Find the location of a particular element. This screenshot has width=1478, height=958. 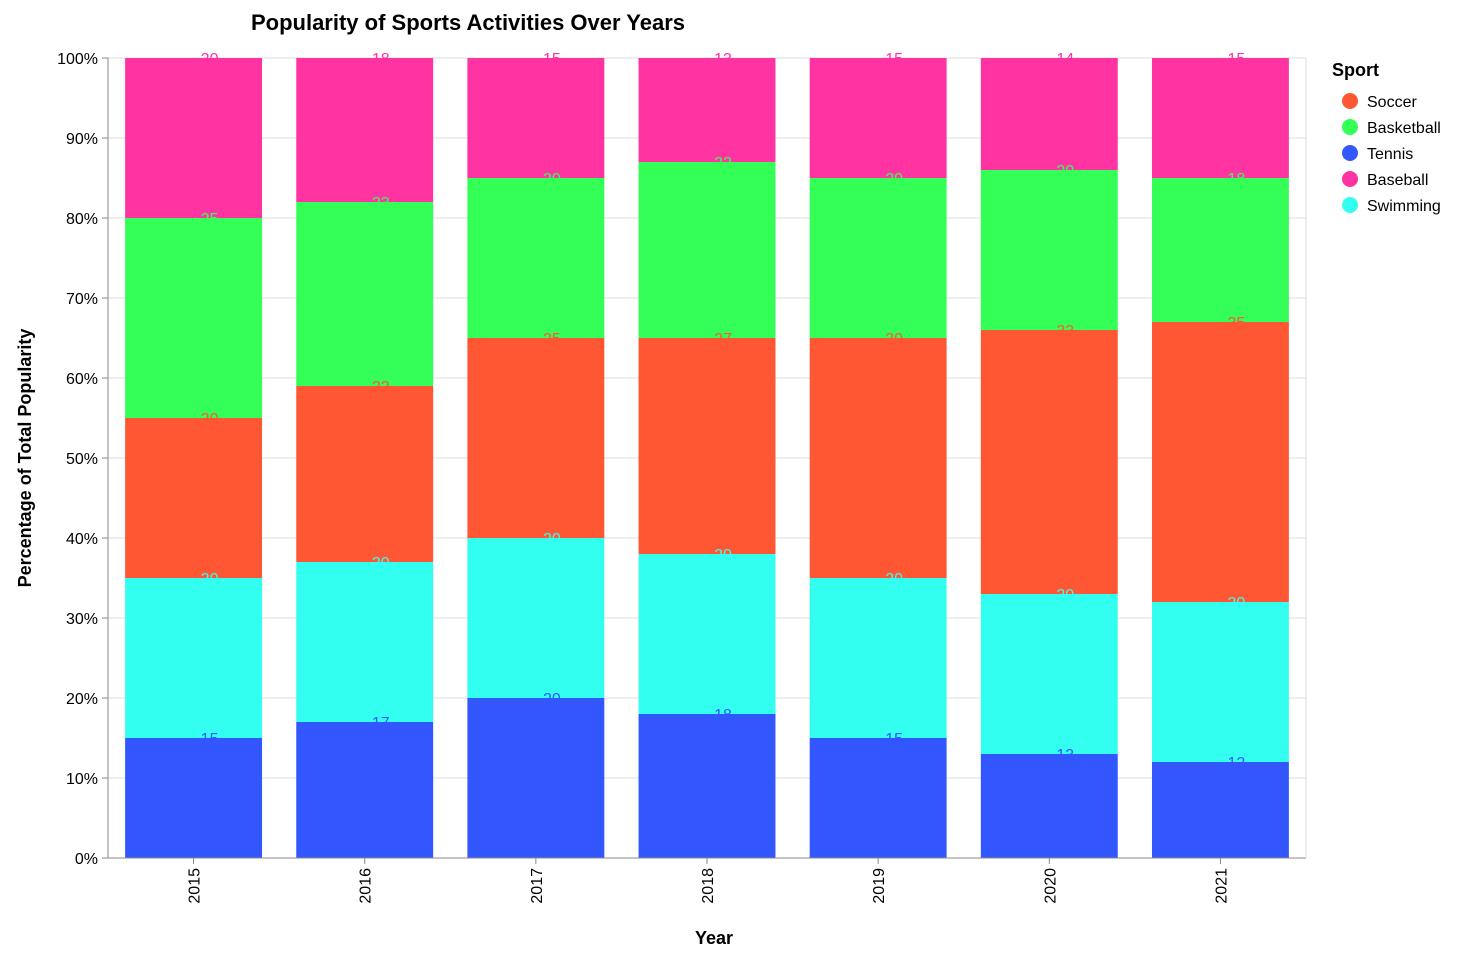

bar-basketball-2017 is located at coordinates (536, 258).